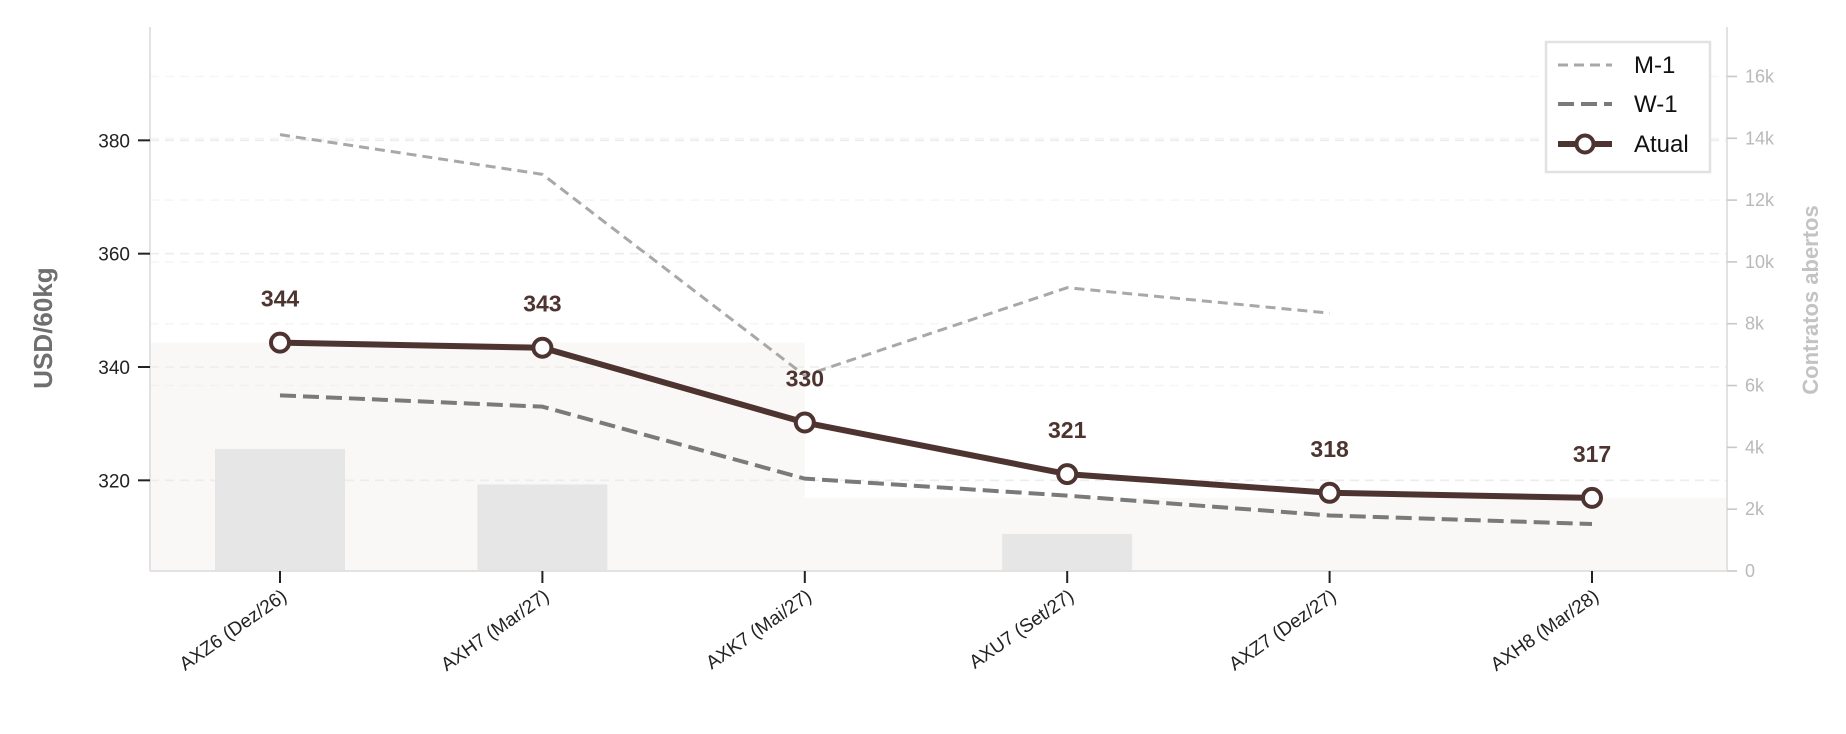 The image size is (1846, 734). I want to click on ytick-r-label-8: 16k, so click(1760, 76).